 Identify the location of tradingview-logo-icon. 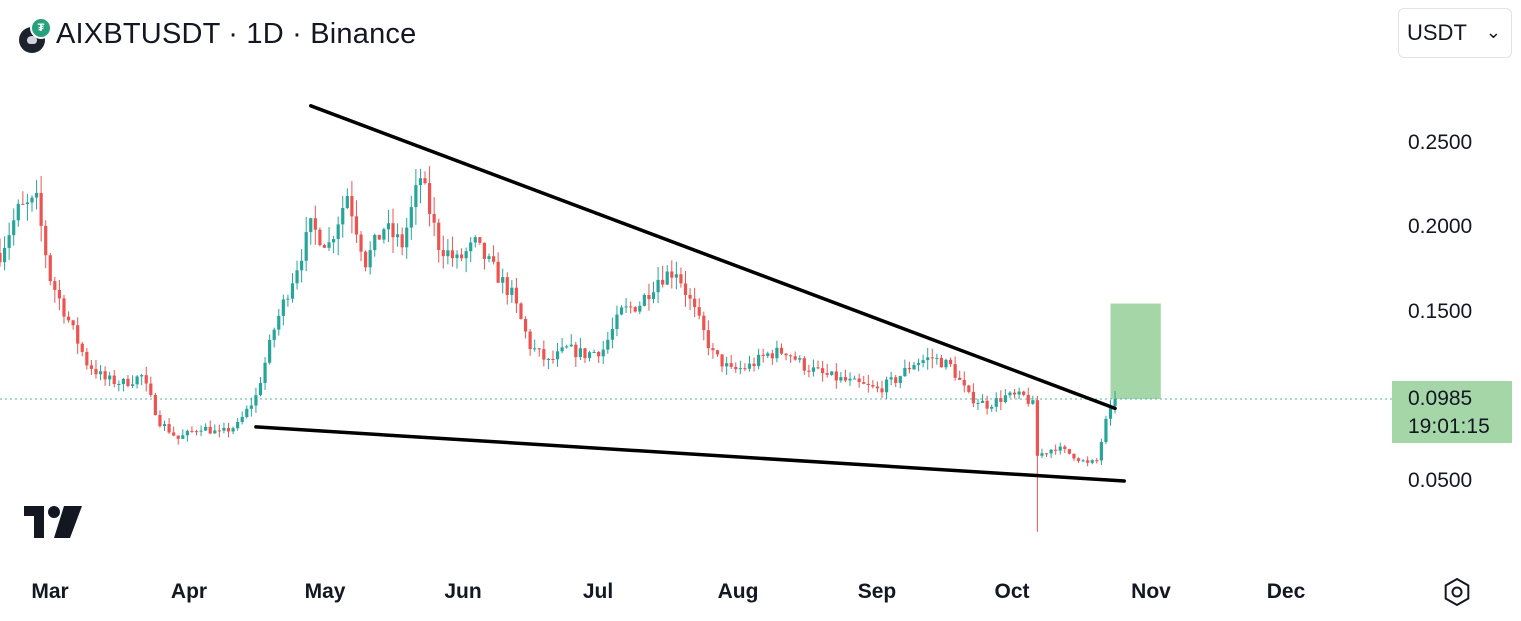
(55, 522).